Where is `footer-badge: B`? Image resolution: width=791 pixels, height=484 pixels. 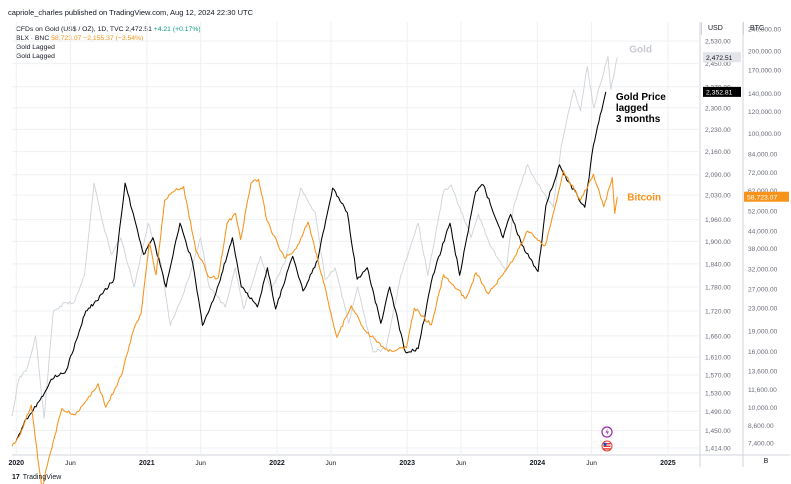
footer-badge: B is located at coordinates (766, 461).